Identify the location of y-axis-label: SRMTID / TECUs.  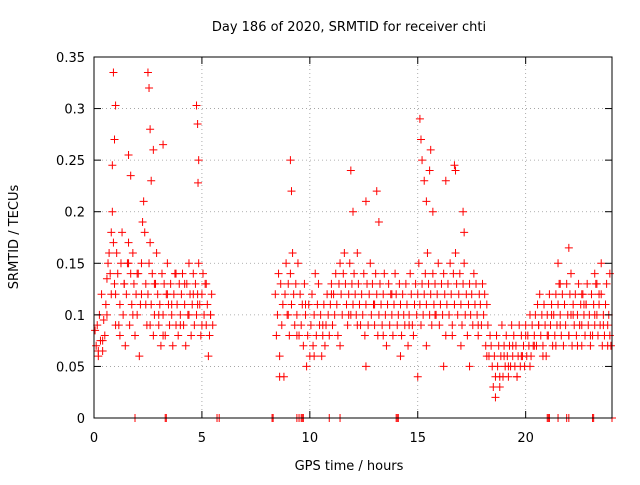
(14, 237).